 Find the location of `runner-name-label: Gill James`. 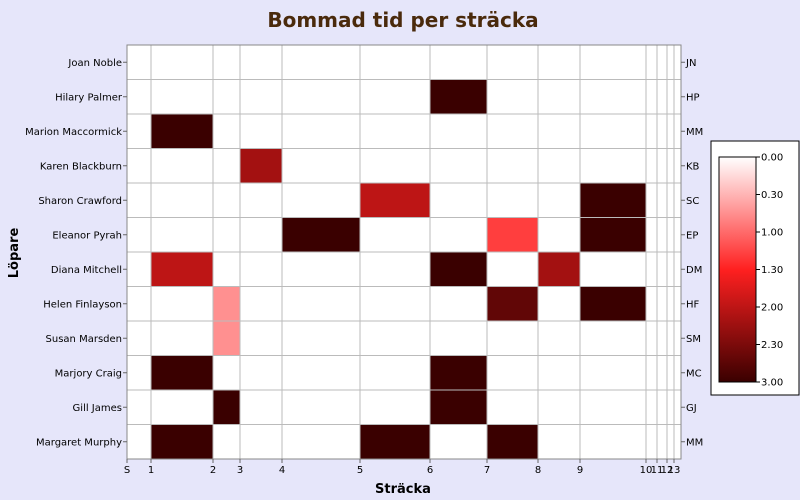

runner-name-label: Gill James is located at coordinates (97, 408).